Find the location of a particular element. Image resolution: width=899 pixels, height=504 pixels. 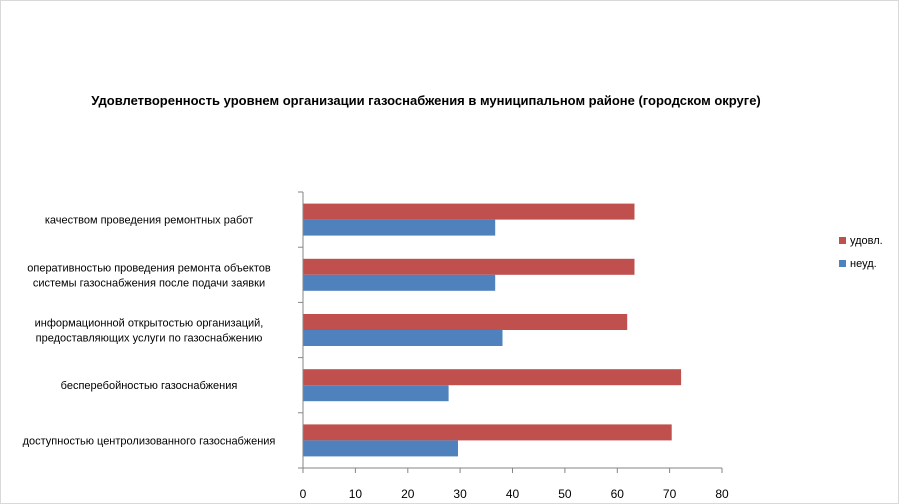

category-label-0-0: качеством проведения ремонтных работ is located at coordinates (149, 221).